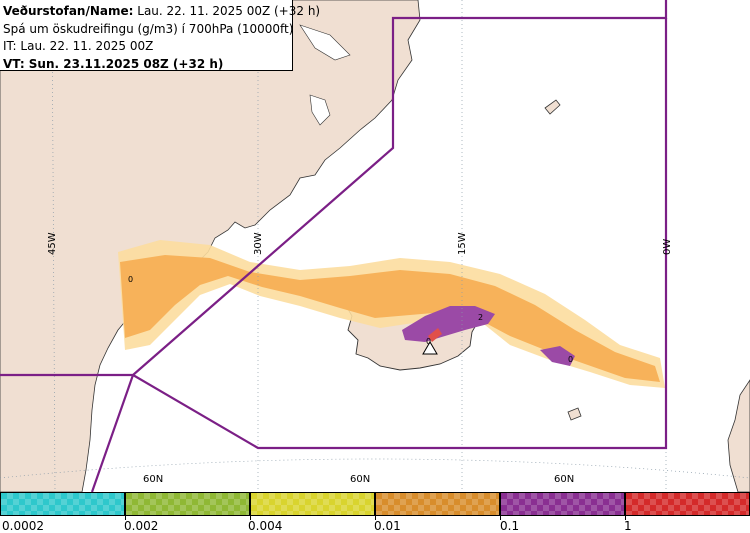 The height and width of the screenshot is (533, 750). What do you see at coordinates (141, 526) in the screenshot?
I see `legend-tick-label: 0.002` at bounding box center [141, 526].